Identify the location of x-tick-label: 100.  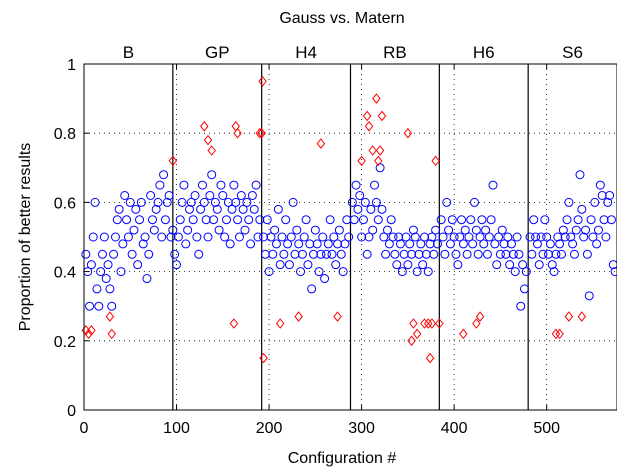
(176, 428).